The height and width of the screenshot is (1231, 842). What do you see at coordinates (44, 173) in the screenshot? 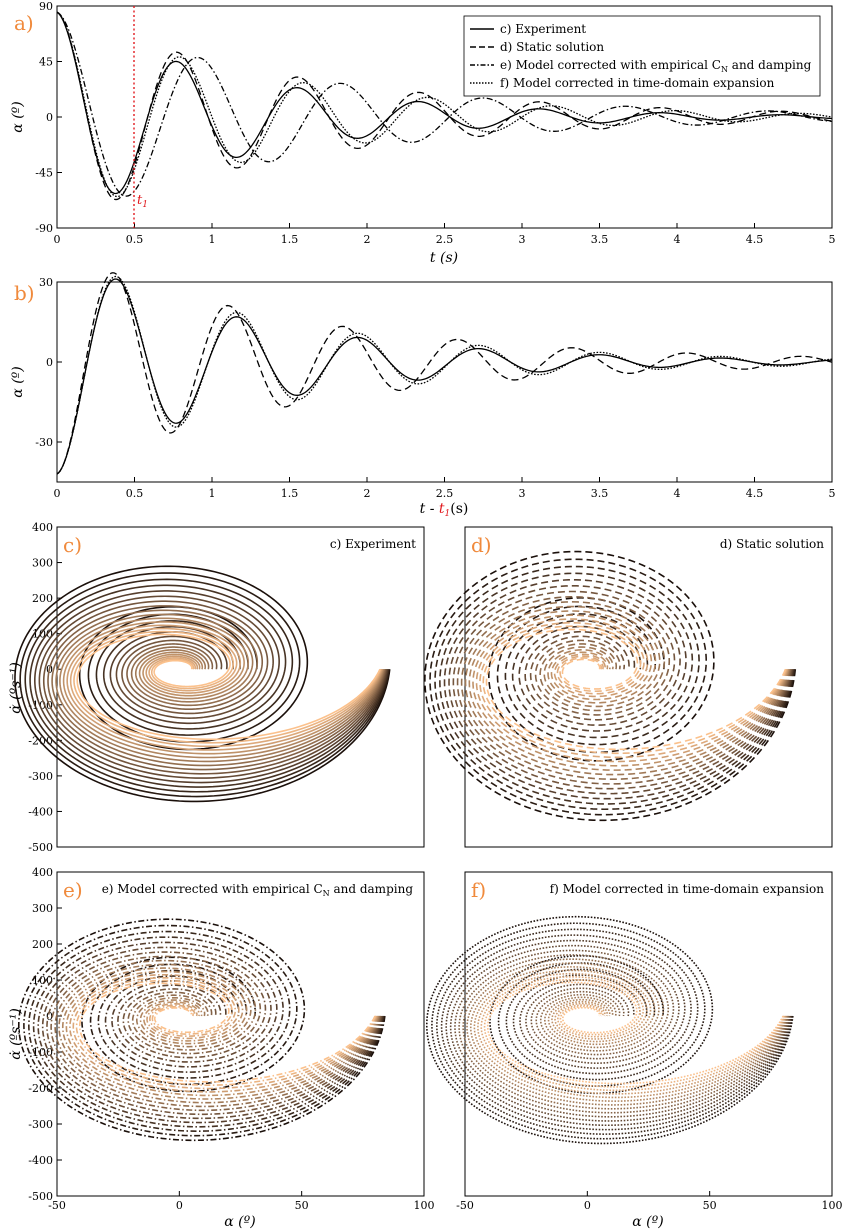
I see `y-tick-label: -45` at bounding box center [44, 173].